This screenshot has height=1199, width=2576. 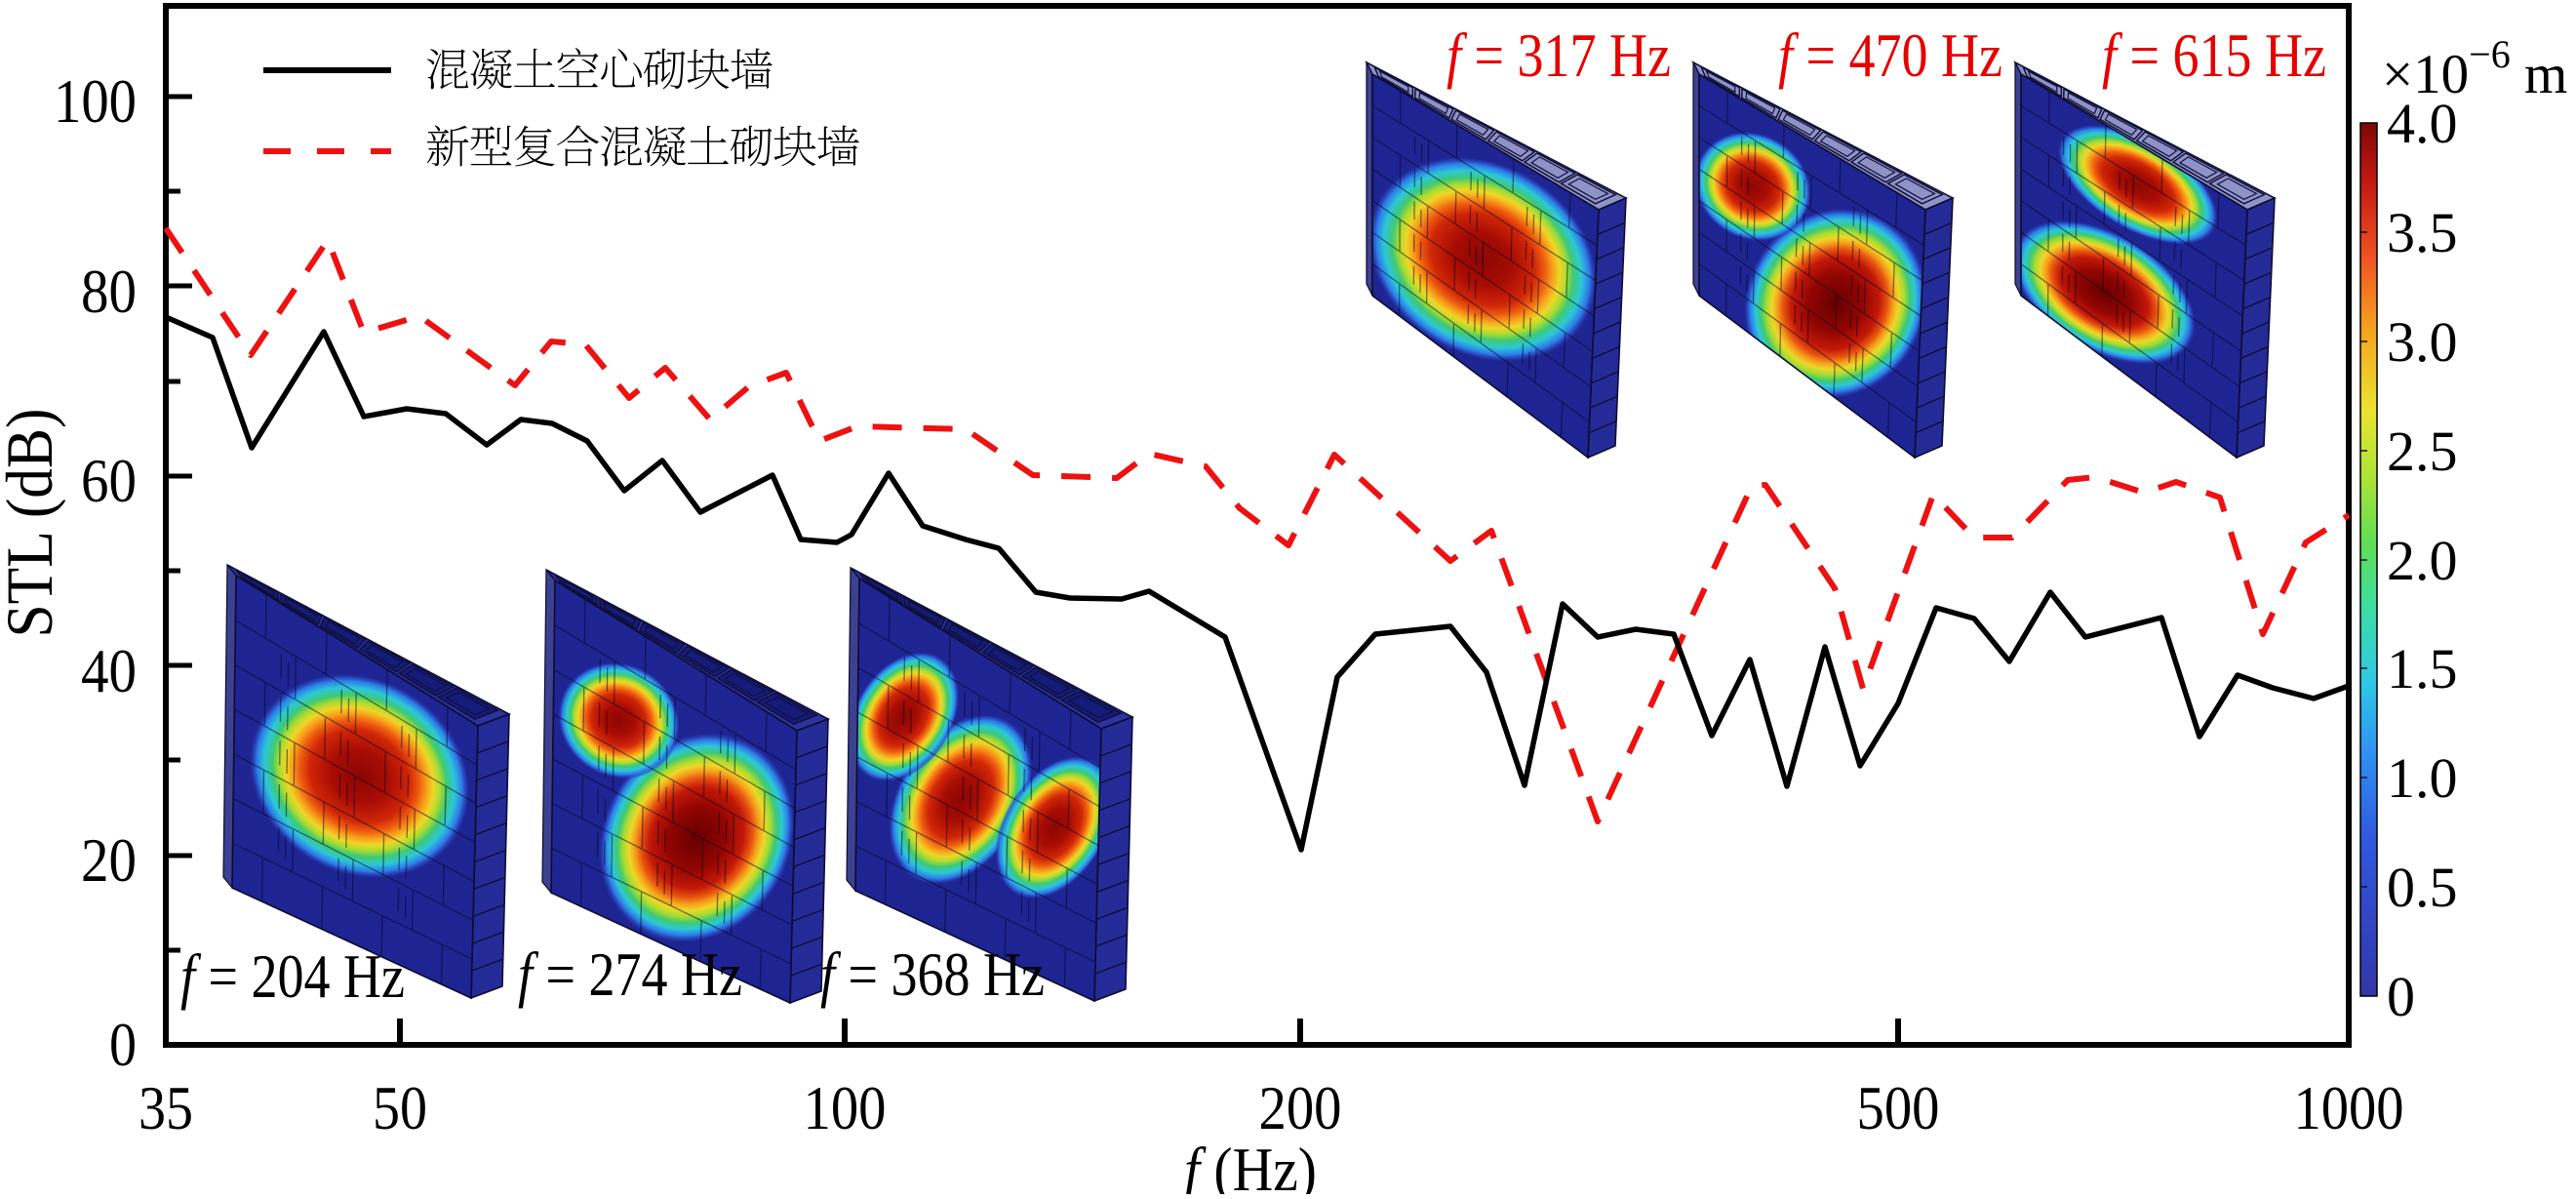 What do you see at coordinates (2422, 560) in the screenshot?
I see `svg-text: 2.0` at bounding box center [2422, 560].